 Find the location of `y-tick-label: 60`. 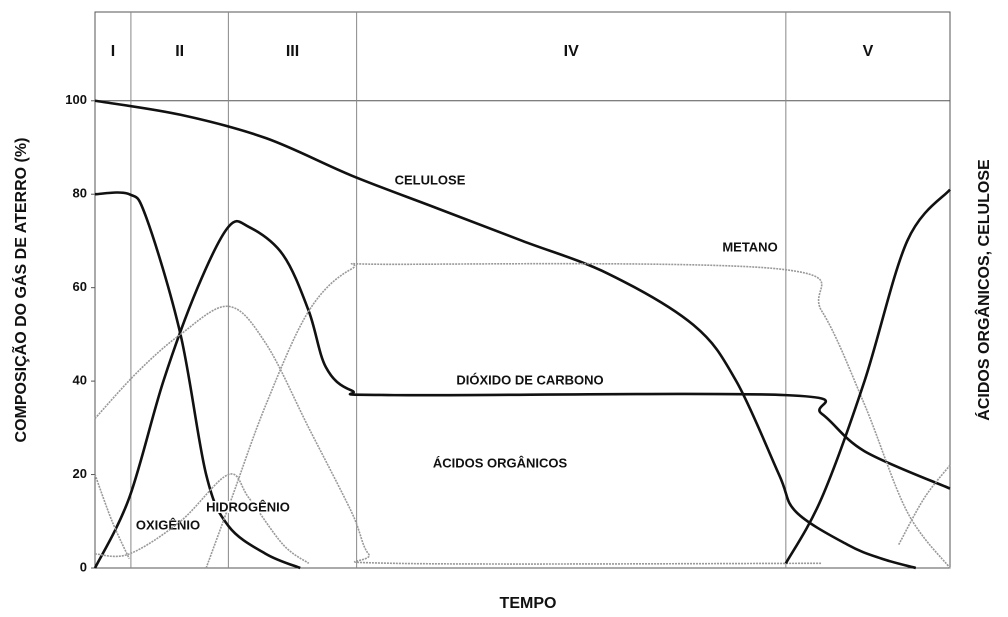

y-tick-label: 60 is located at coordinates (80, 286).